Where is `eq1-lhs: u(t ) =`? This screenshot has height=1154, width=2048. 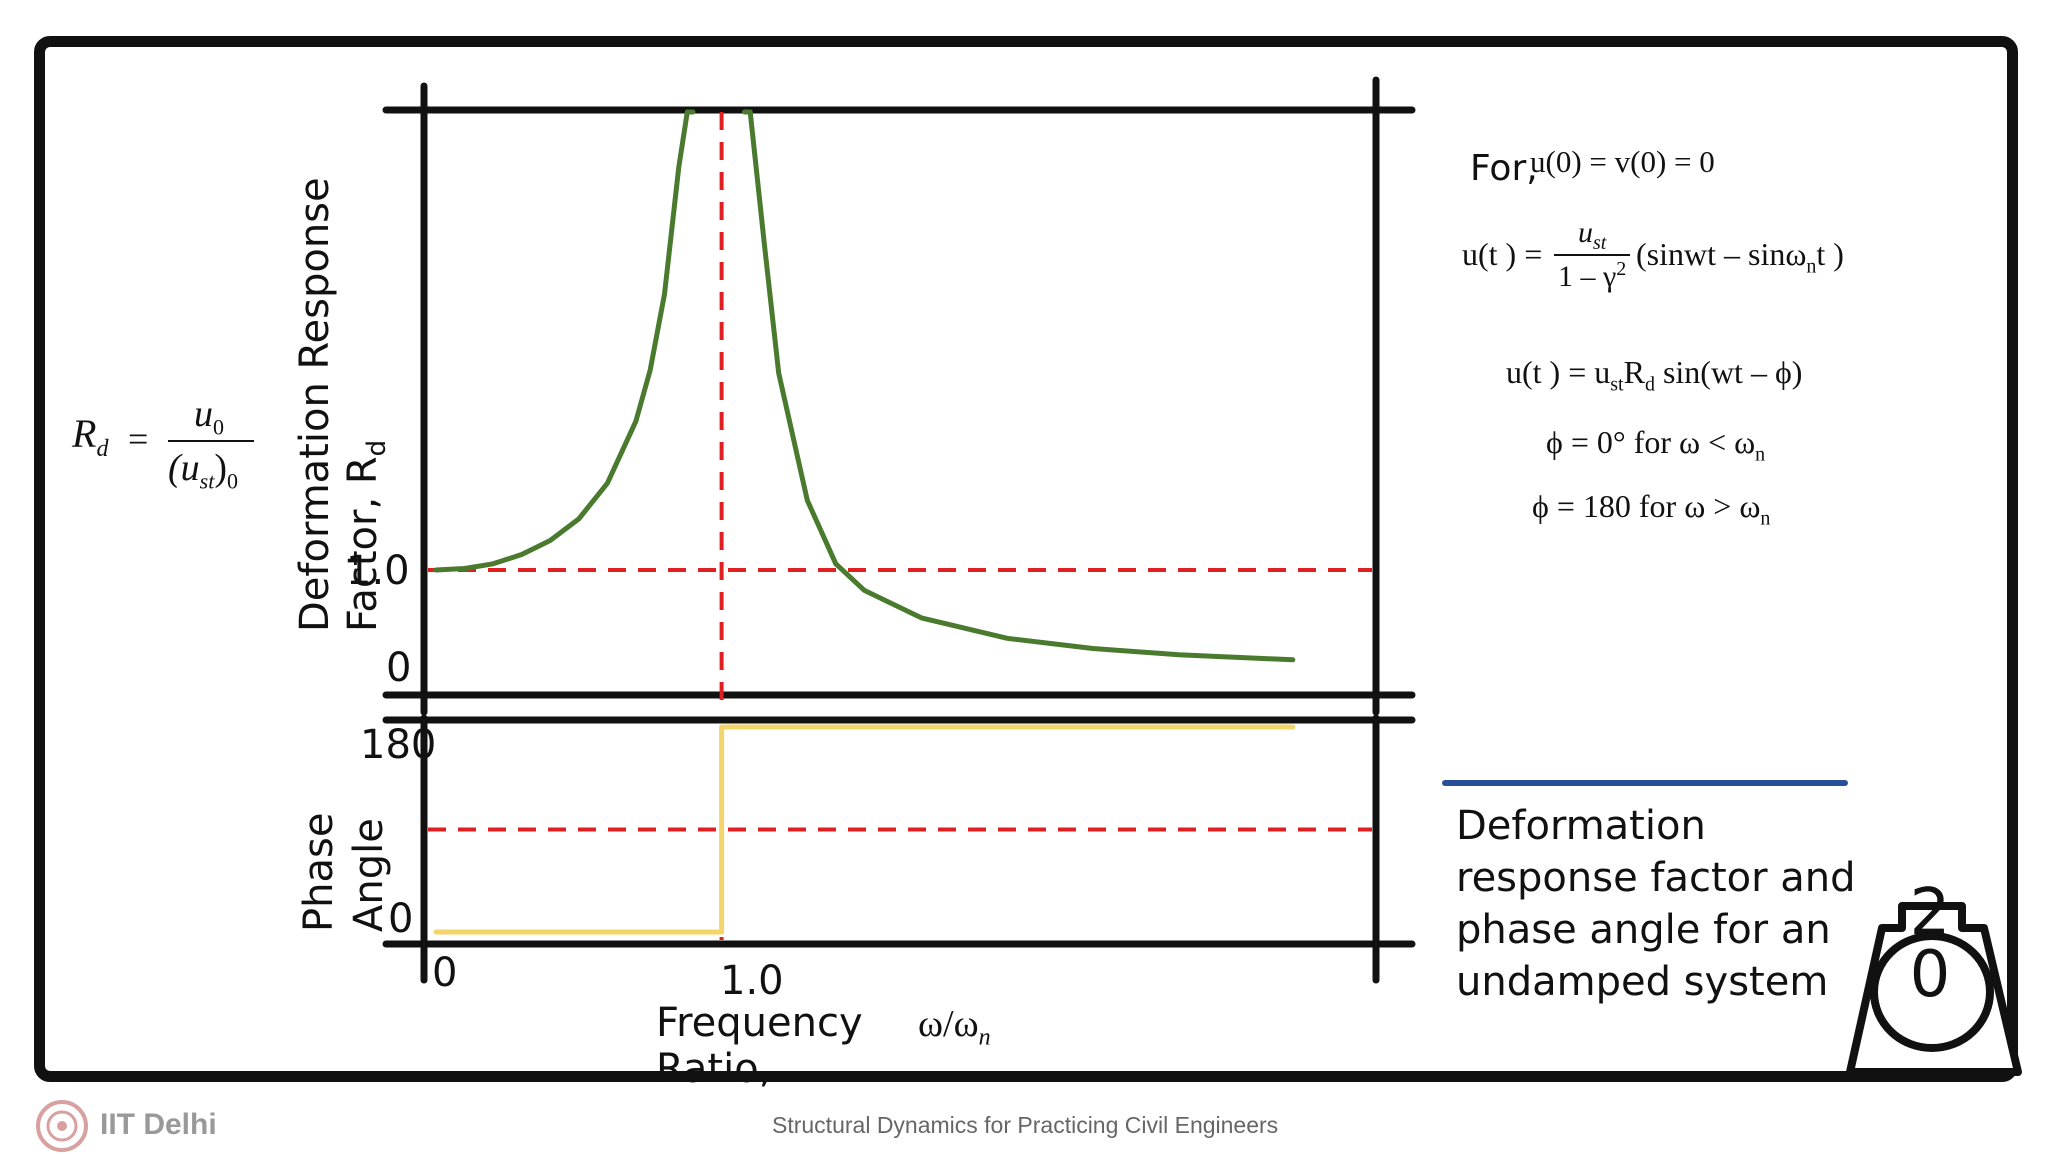
eq1-lhs: u(t ) = is located at coordinates (1502, 254).